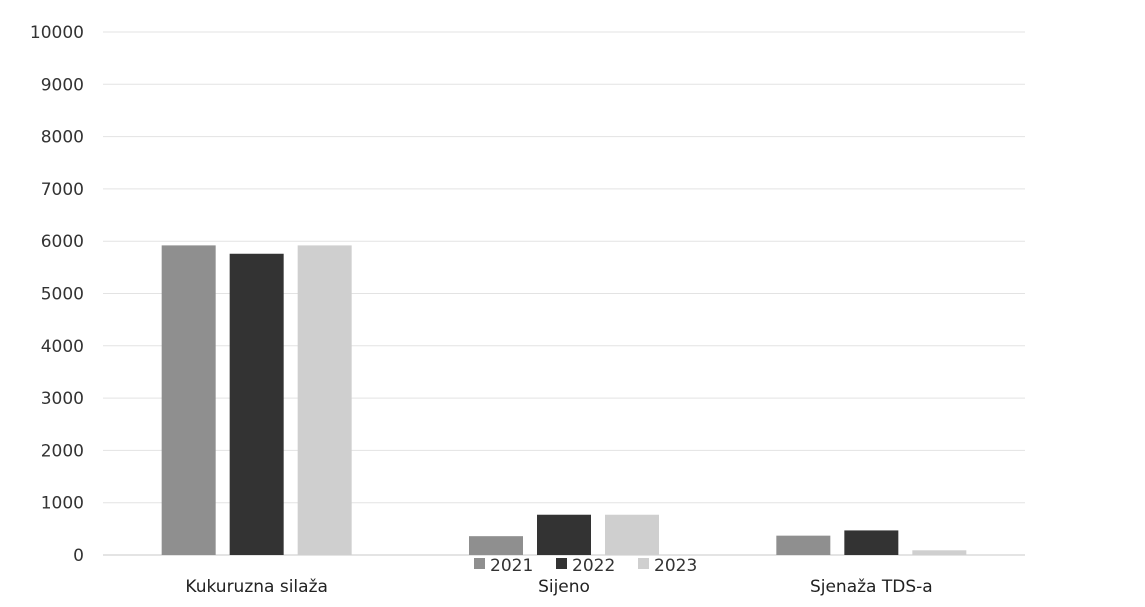  I want to click on legend-label: 2022, so click(593, 566).